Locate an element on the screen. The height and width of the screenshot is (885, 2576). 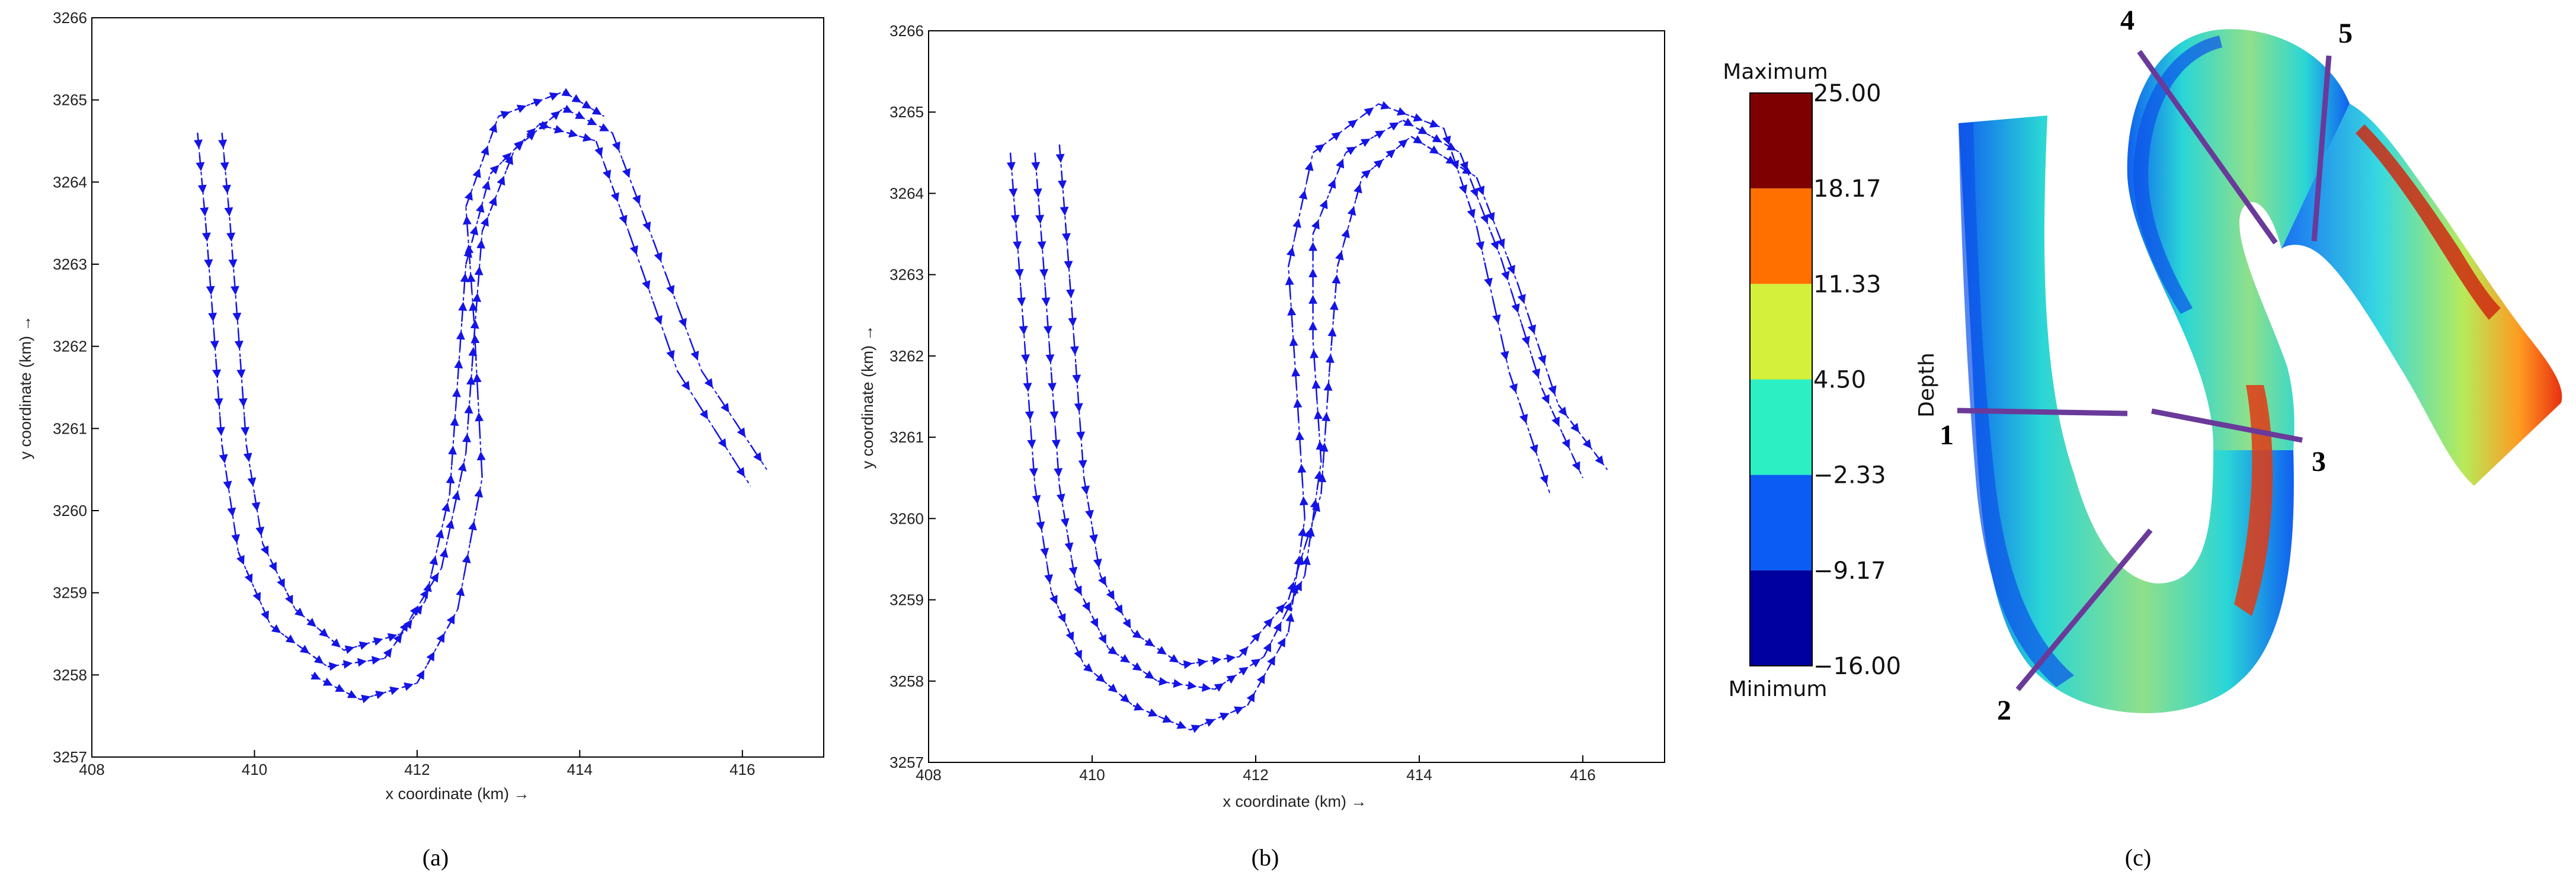
y-tick-label: 3258 is located at coordinates (70, 675).